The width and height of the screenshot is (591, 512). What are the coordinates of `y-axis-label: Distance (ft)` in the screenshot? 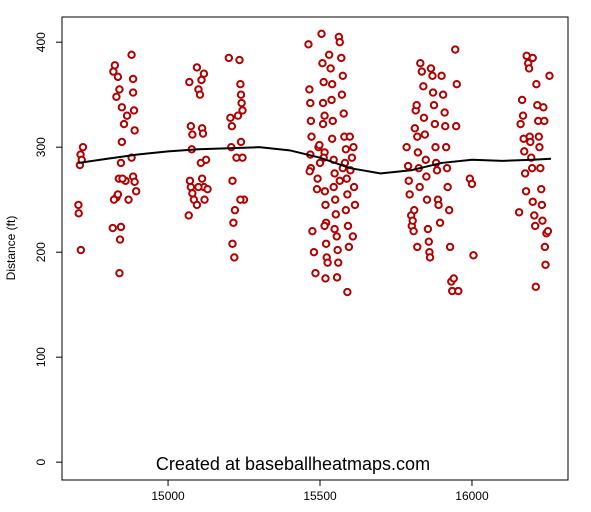 It's located at (11, 248).